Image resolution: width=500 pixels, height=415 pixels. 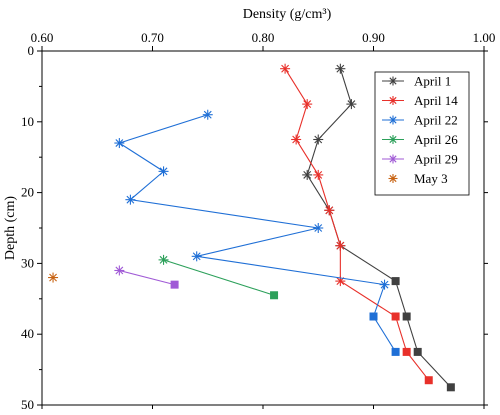 What do you see at coordinates (436, 100) in the screenshot?
I see `legend-label: April 14` at bounding box center [436, 100].